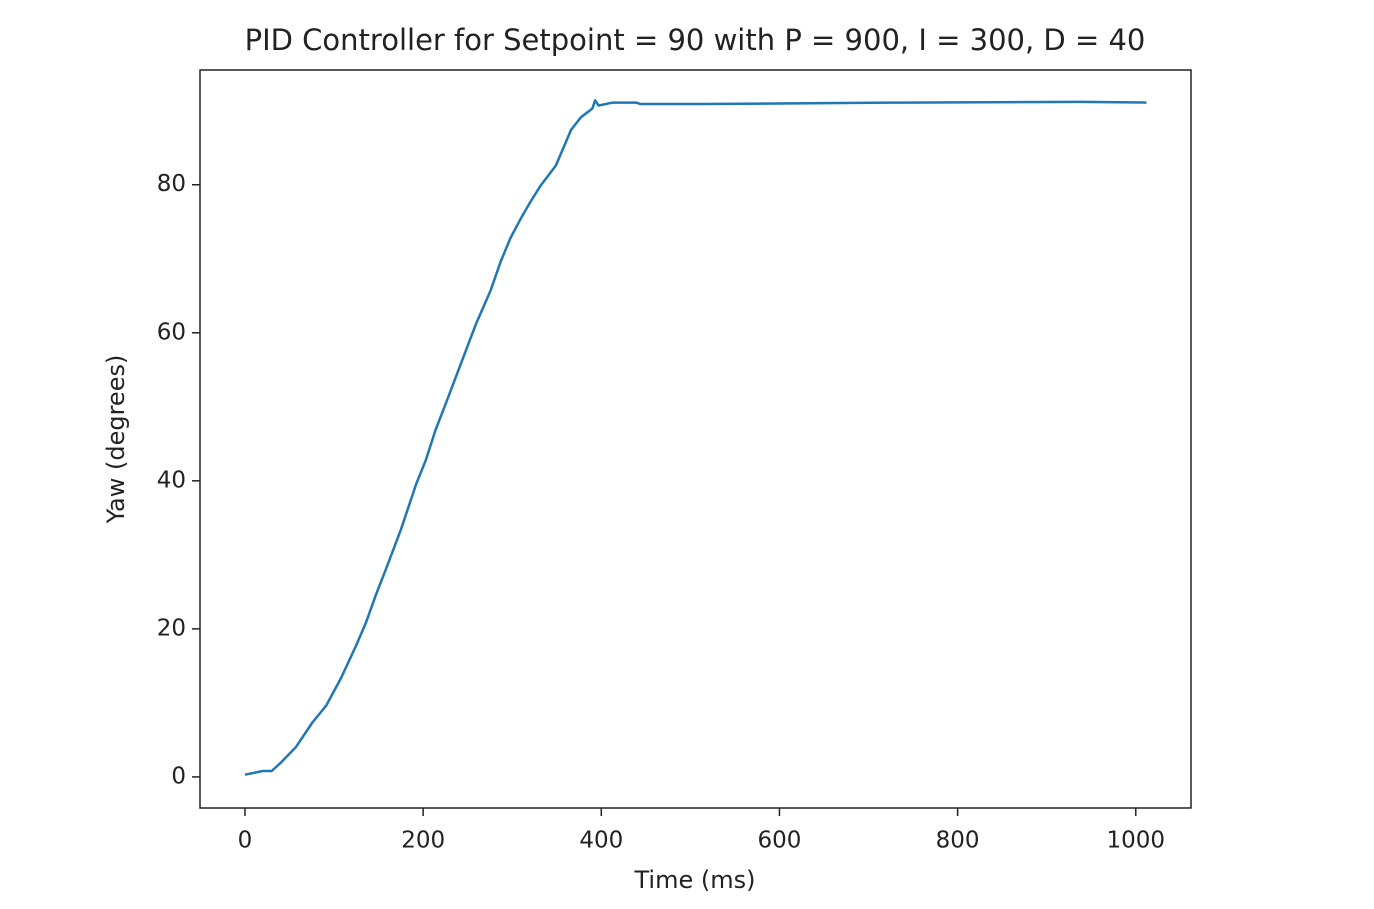 Image resolution: width=1374 pixels, height=909 pixels. I want to click on x-tick-label: 600, so click(780, 841).